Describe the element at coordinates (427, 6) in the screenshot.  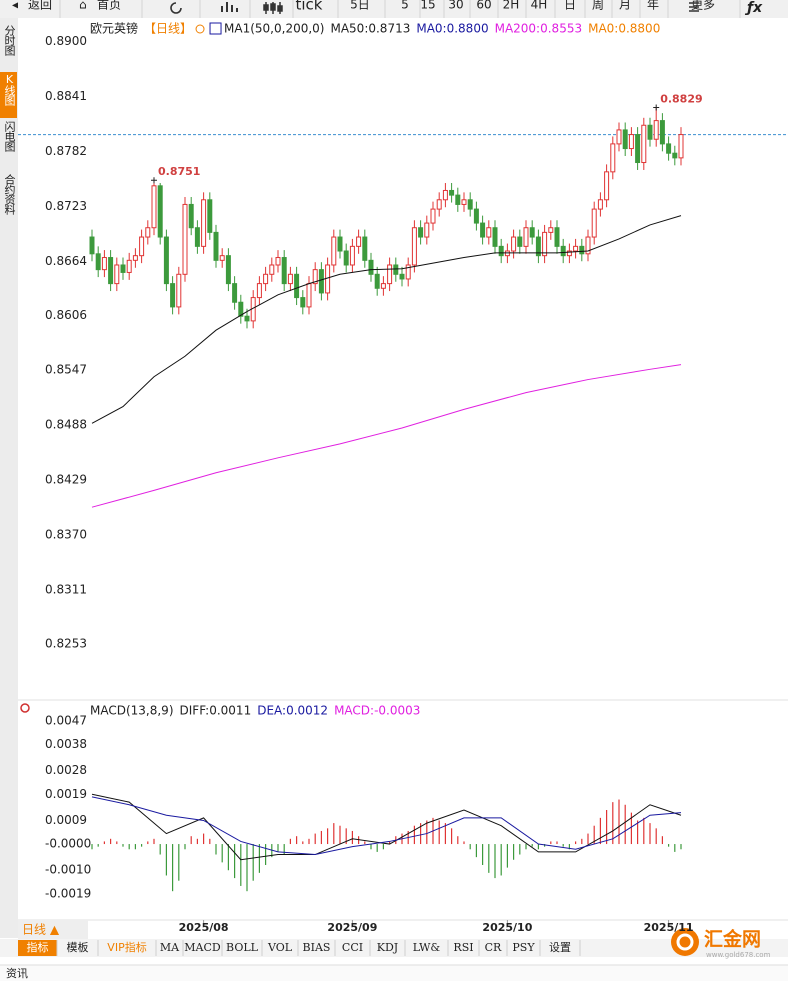
I see `toolbar-button: 15` at that location.